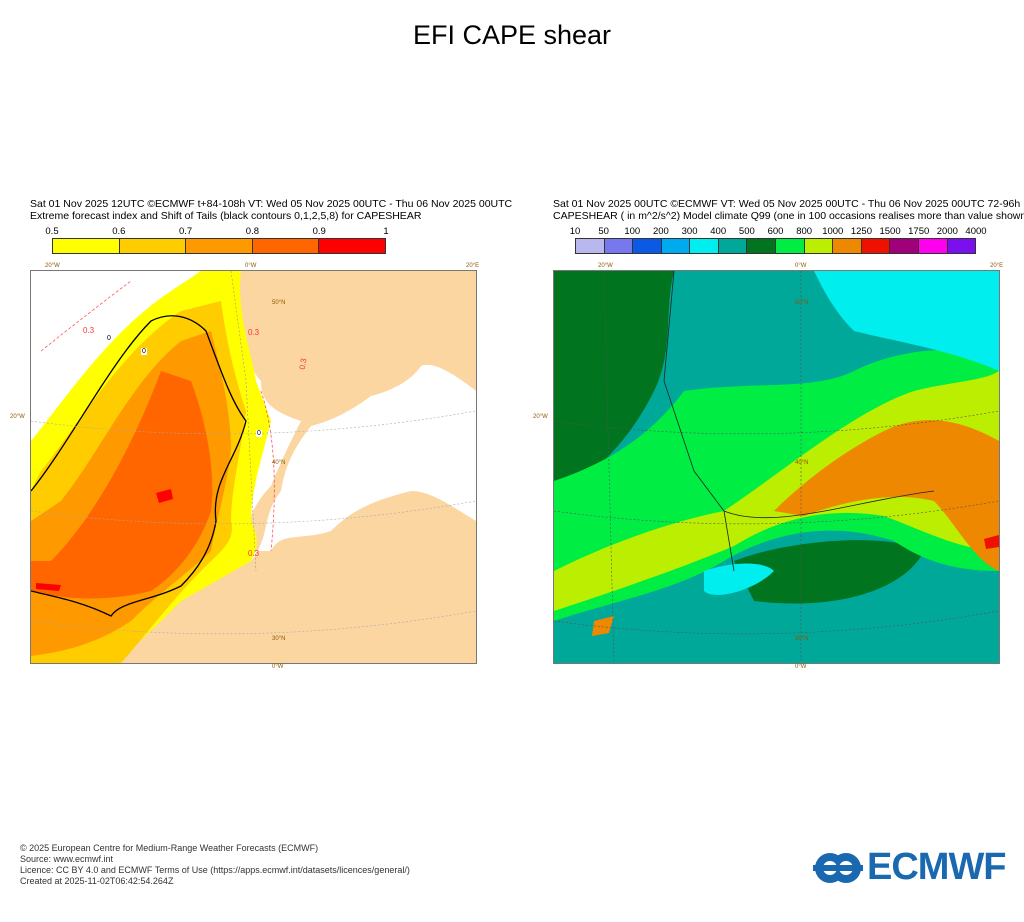  What do you see at coordinates (319, 231) in the screenshot?
I see `colorbar-tick-label: 0.9` at bounding box center [319, 231].